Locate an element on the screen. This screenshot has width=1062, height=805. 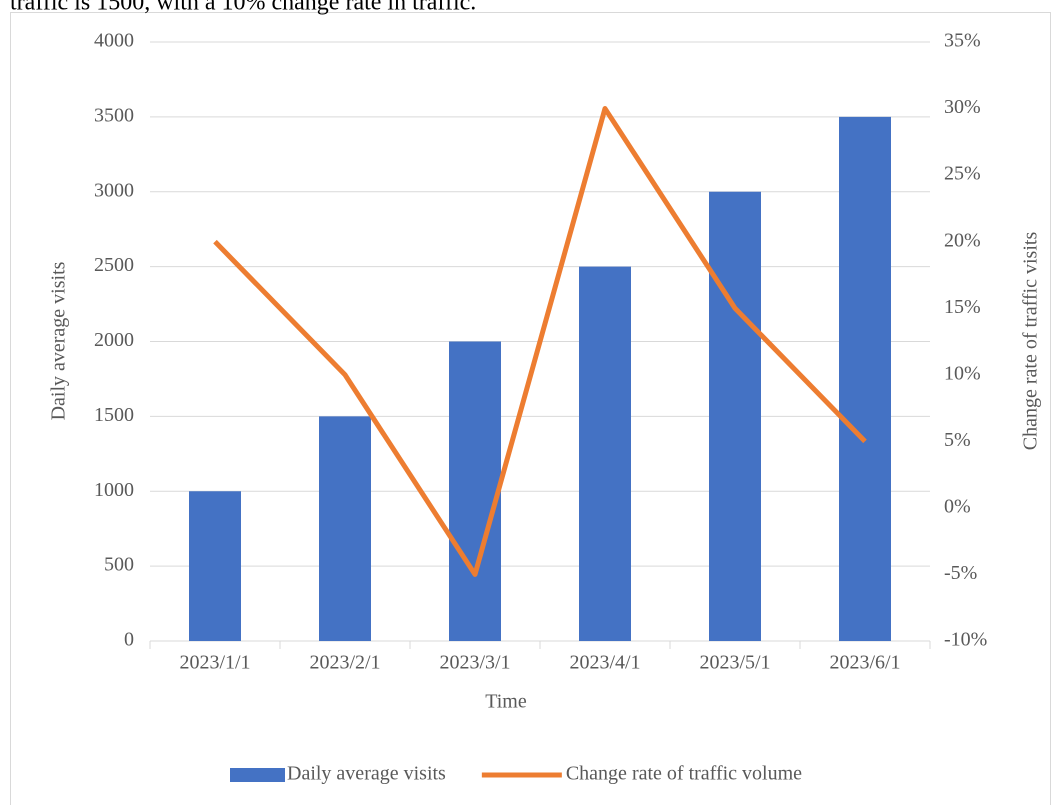
legend-label: Change rate of traffic volume is located at coordinates (684, 774).